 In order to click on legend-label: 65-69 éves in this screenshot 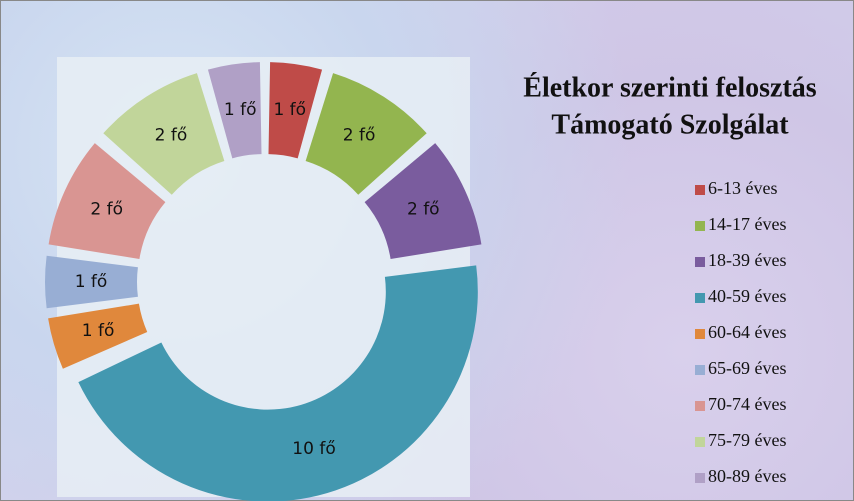, I will do `click(747, 368)`.